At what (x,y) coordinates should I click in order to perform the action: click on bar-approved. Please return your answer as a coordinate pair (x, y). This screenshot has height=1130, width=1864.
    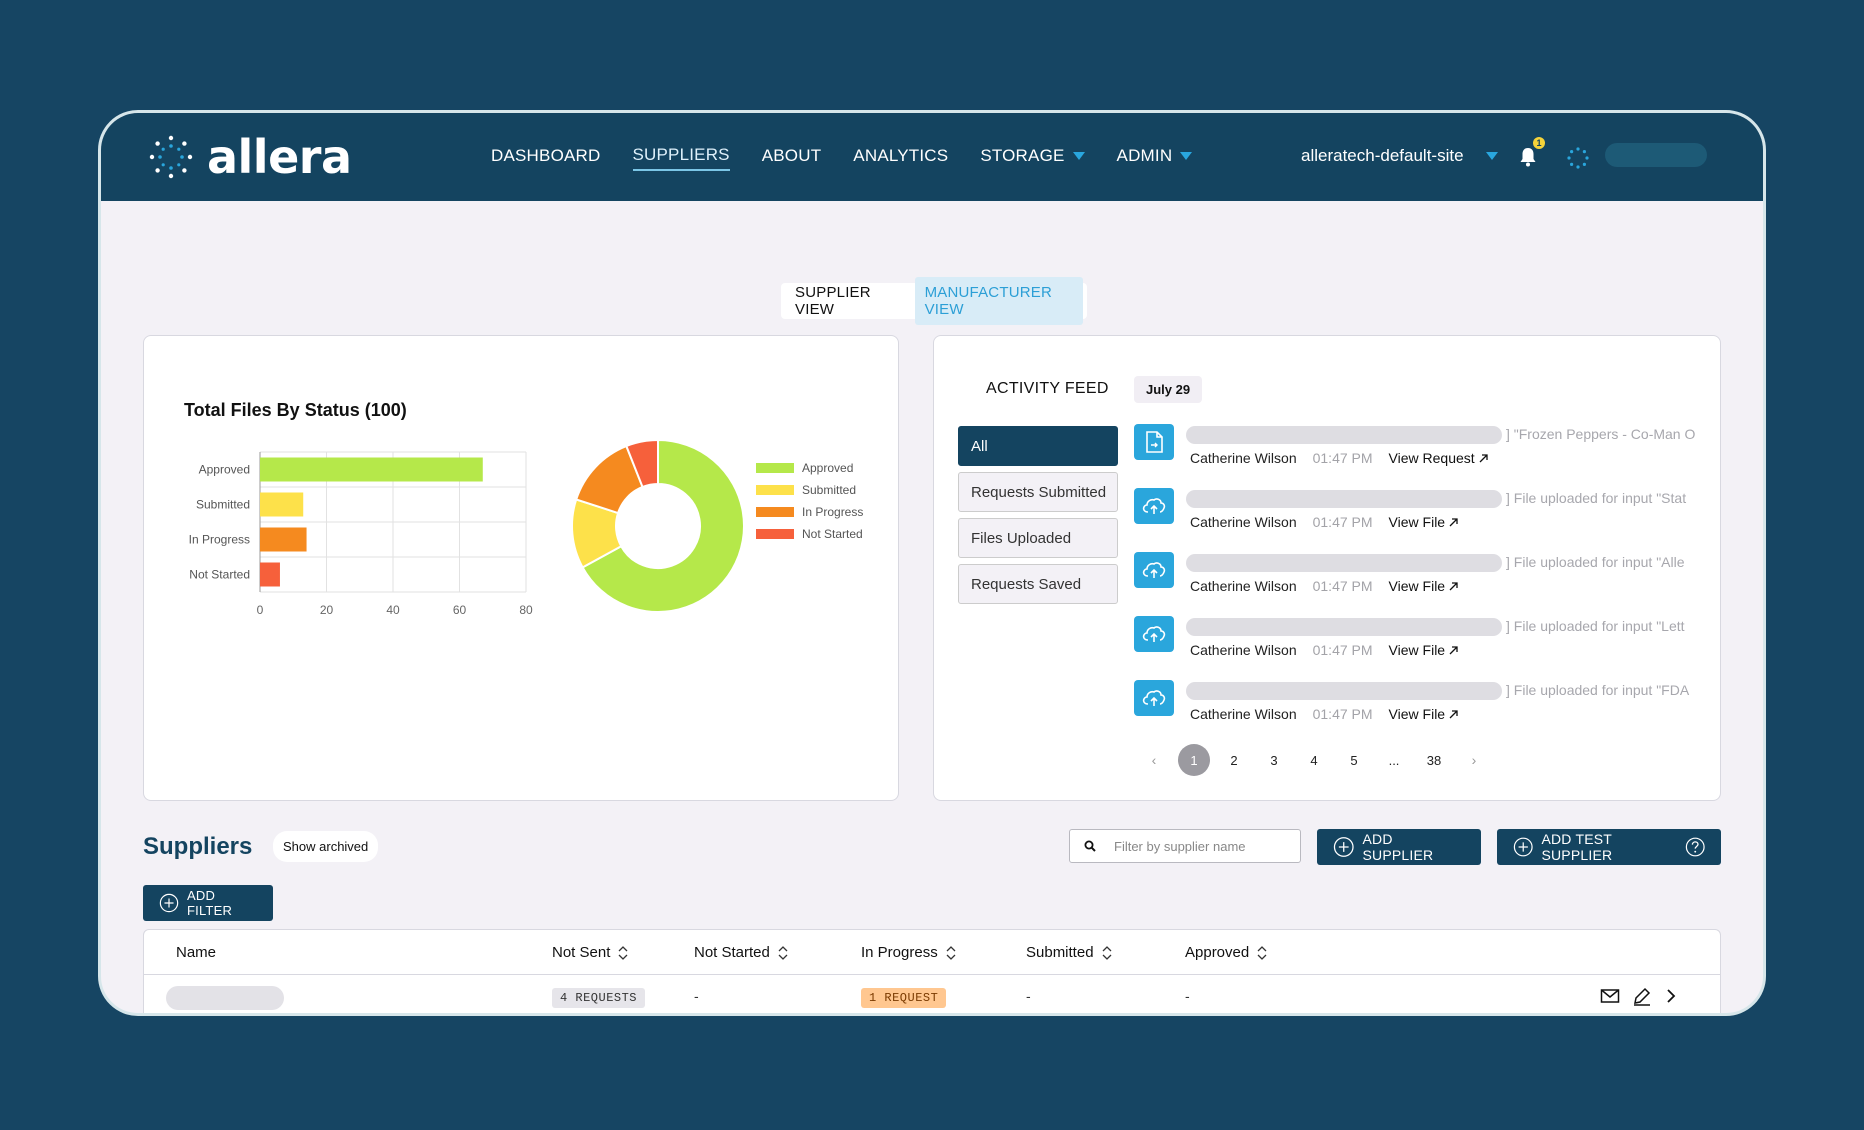
    Looking at the image, I should click on (371, 469).